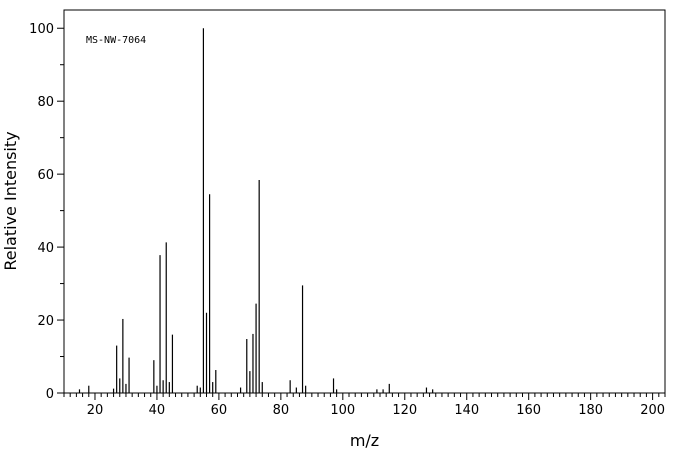 This screenshot has width=676, height=455. What do you see at coordinates (46, 212) in the screenshot?
I see `y-axis-ticks: 0 20 40 60 80 100` at bounding box center [46, 212].